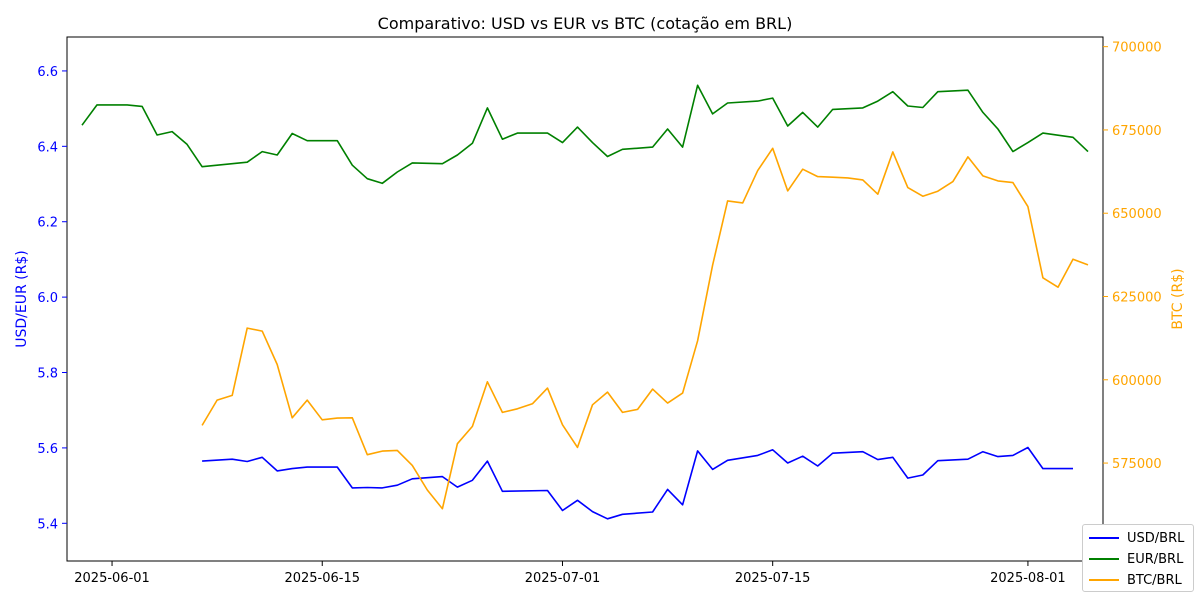 This screenshot has width=1200, height=600. I want to click on legend-item-btc: BTC/BRL, so click(1135, 580).